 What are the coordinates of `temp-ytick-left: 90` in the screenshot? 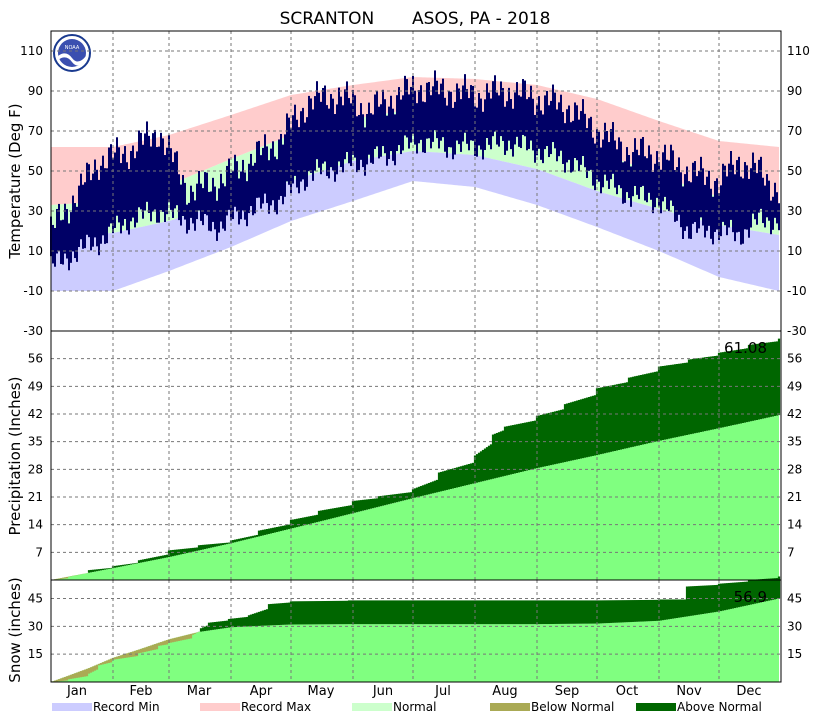 It's located at (35, 91).